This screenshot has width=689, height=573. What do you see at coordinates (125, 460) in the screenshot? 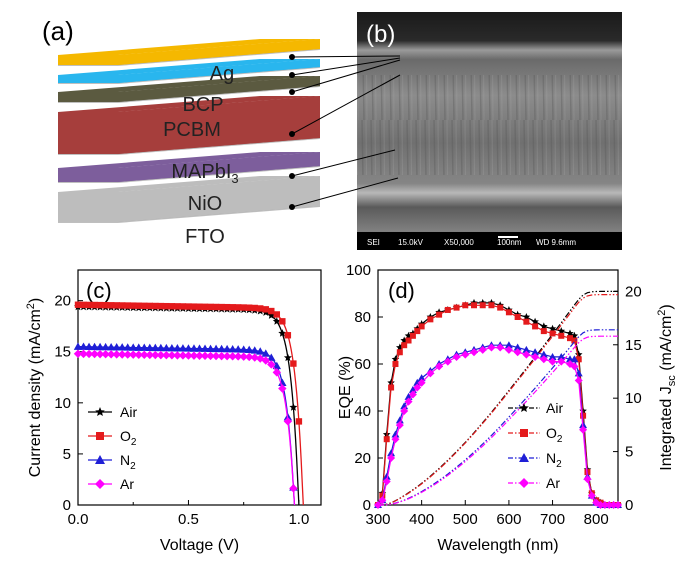
I see `legend-label-main: N` at bounding box center [125, 460].